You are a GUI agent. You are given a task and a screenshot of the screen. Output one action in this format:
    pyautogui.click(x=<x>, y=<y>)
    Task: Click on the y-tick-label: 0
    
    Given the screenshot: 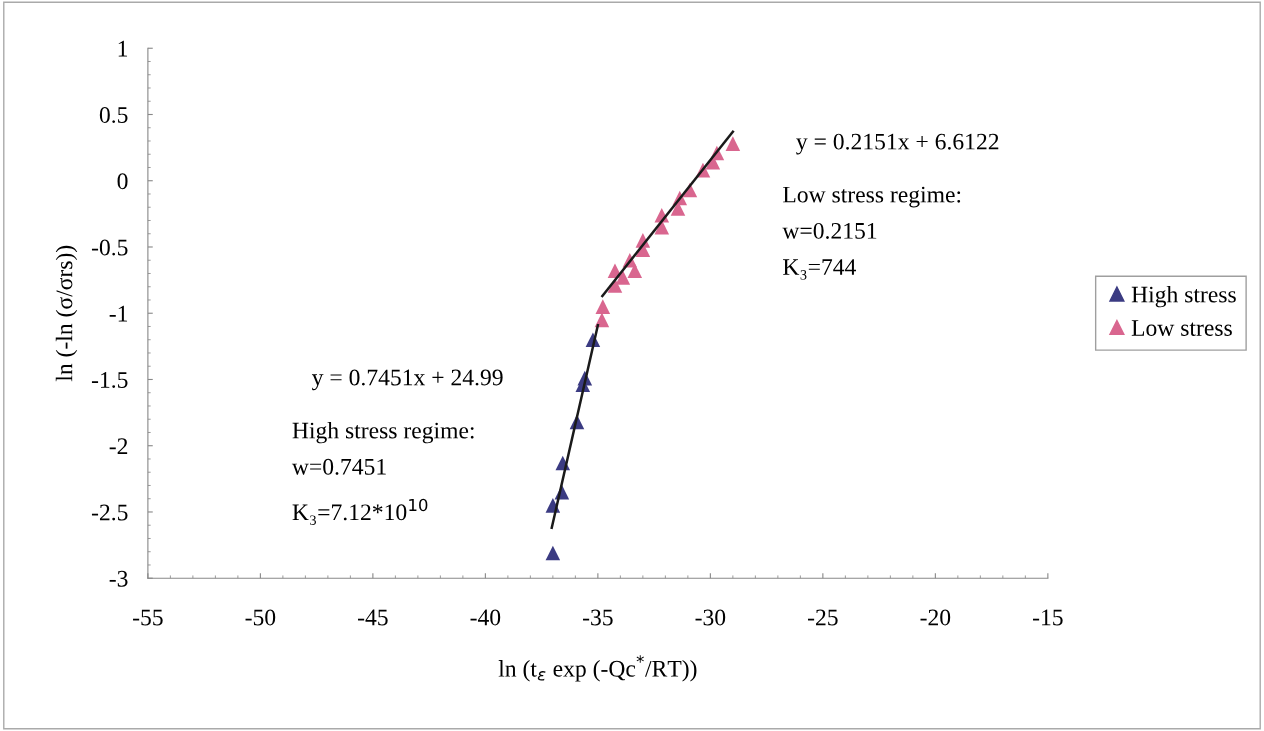 What is the action you would take?
    pyautogui.click(x=122, y=181)
    